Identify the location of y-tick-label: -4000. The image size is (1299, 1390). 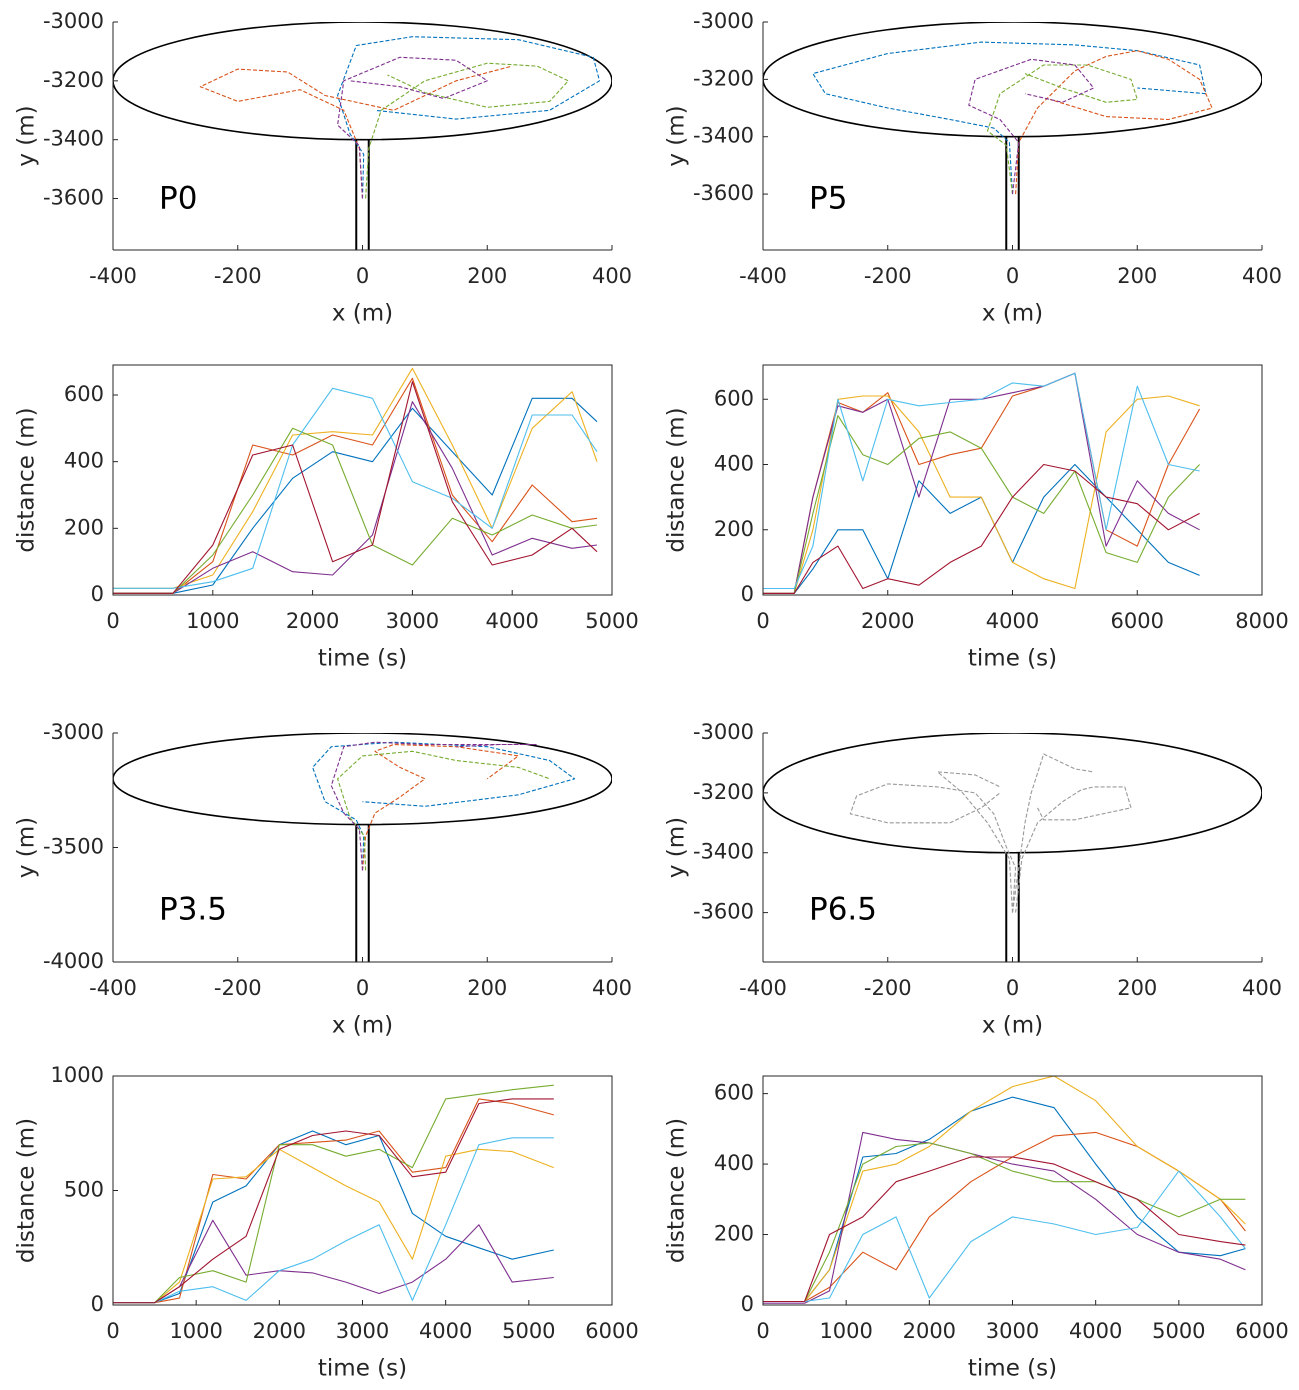
(73, 961).